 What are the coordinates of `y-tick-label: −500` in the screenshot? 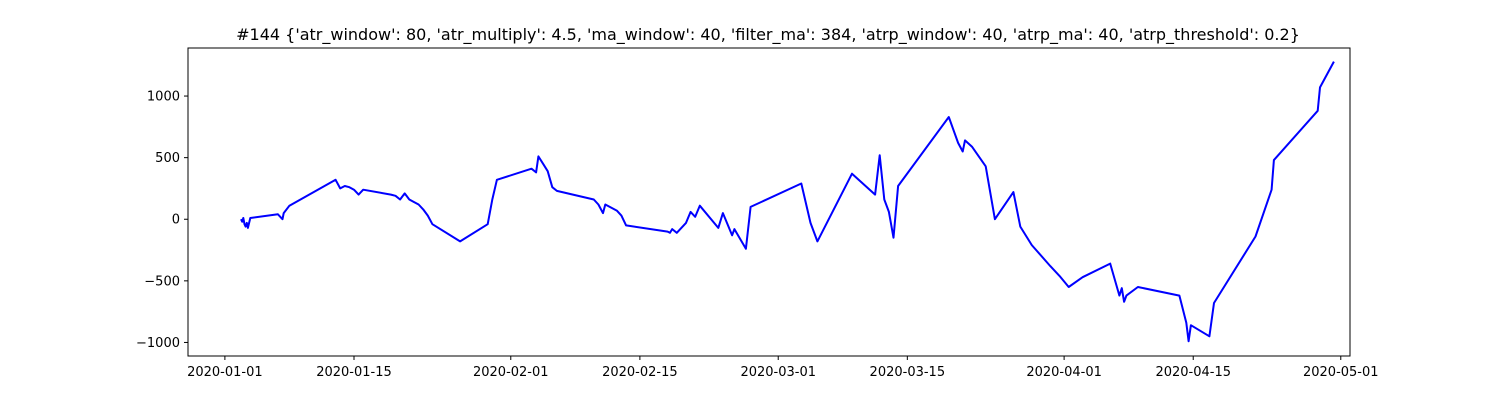 It's located at (162, 281).